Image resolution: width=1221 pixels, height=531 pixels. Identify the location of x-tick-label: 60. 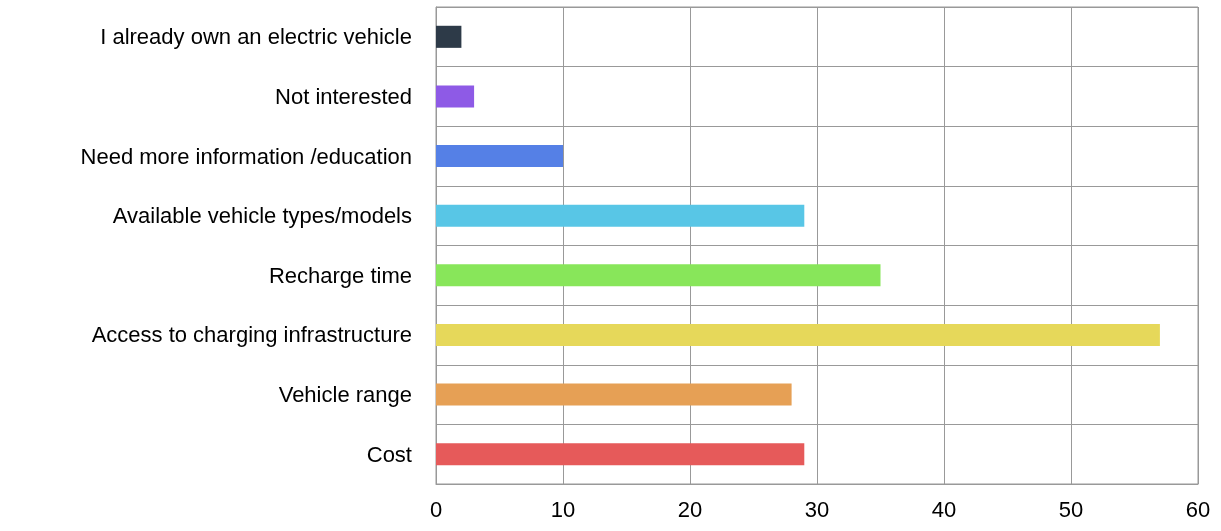
(1198, 509).